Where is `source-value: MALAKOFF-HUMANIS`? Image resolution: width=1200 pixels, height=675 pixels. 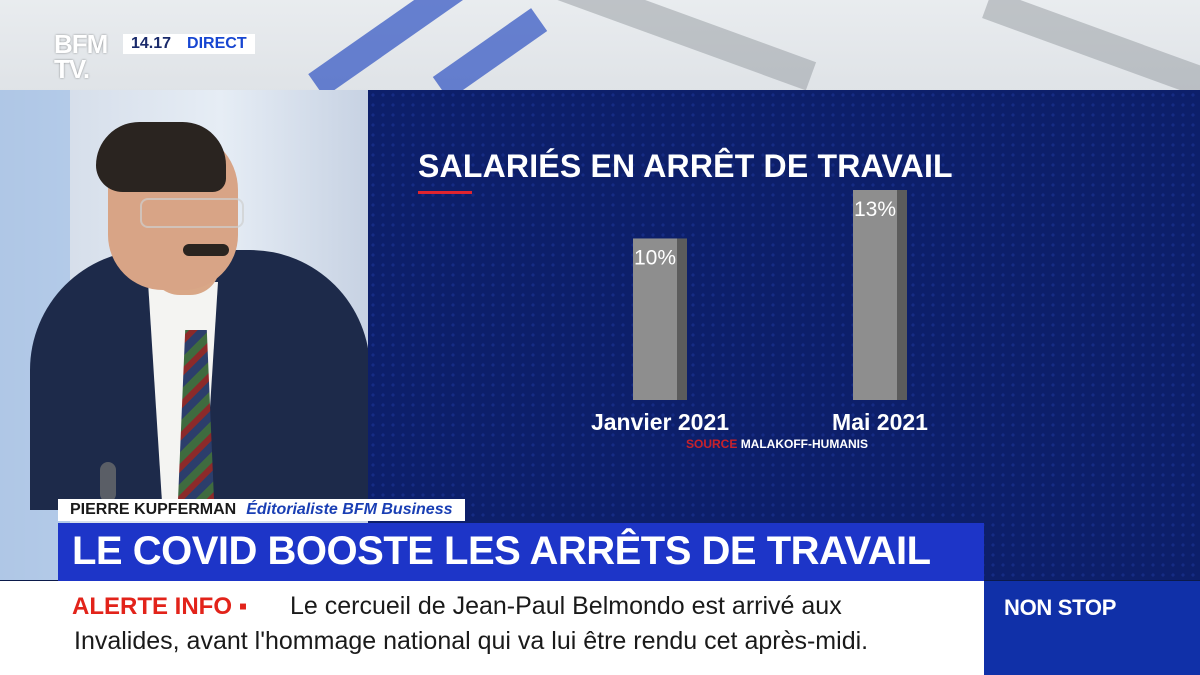
source-value: MALAKOFF-HUMANIS is located at coordinates (804, 444).